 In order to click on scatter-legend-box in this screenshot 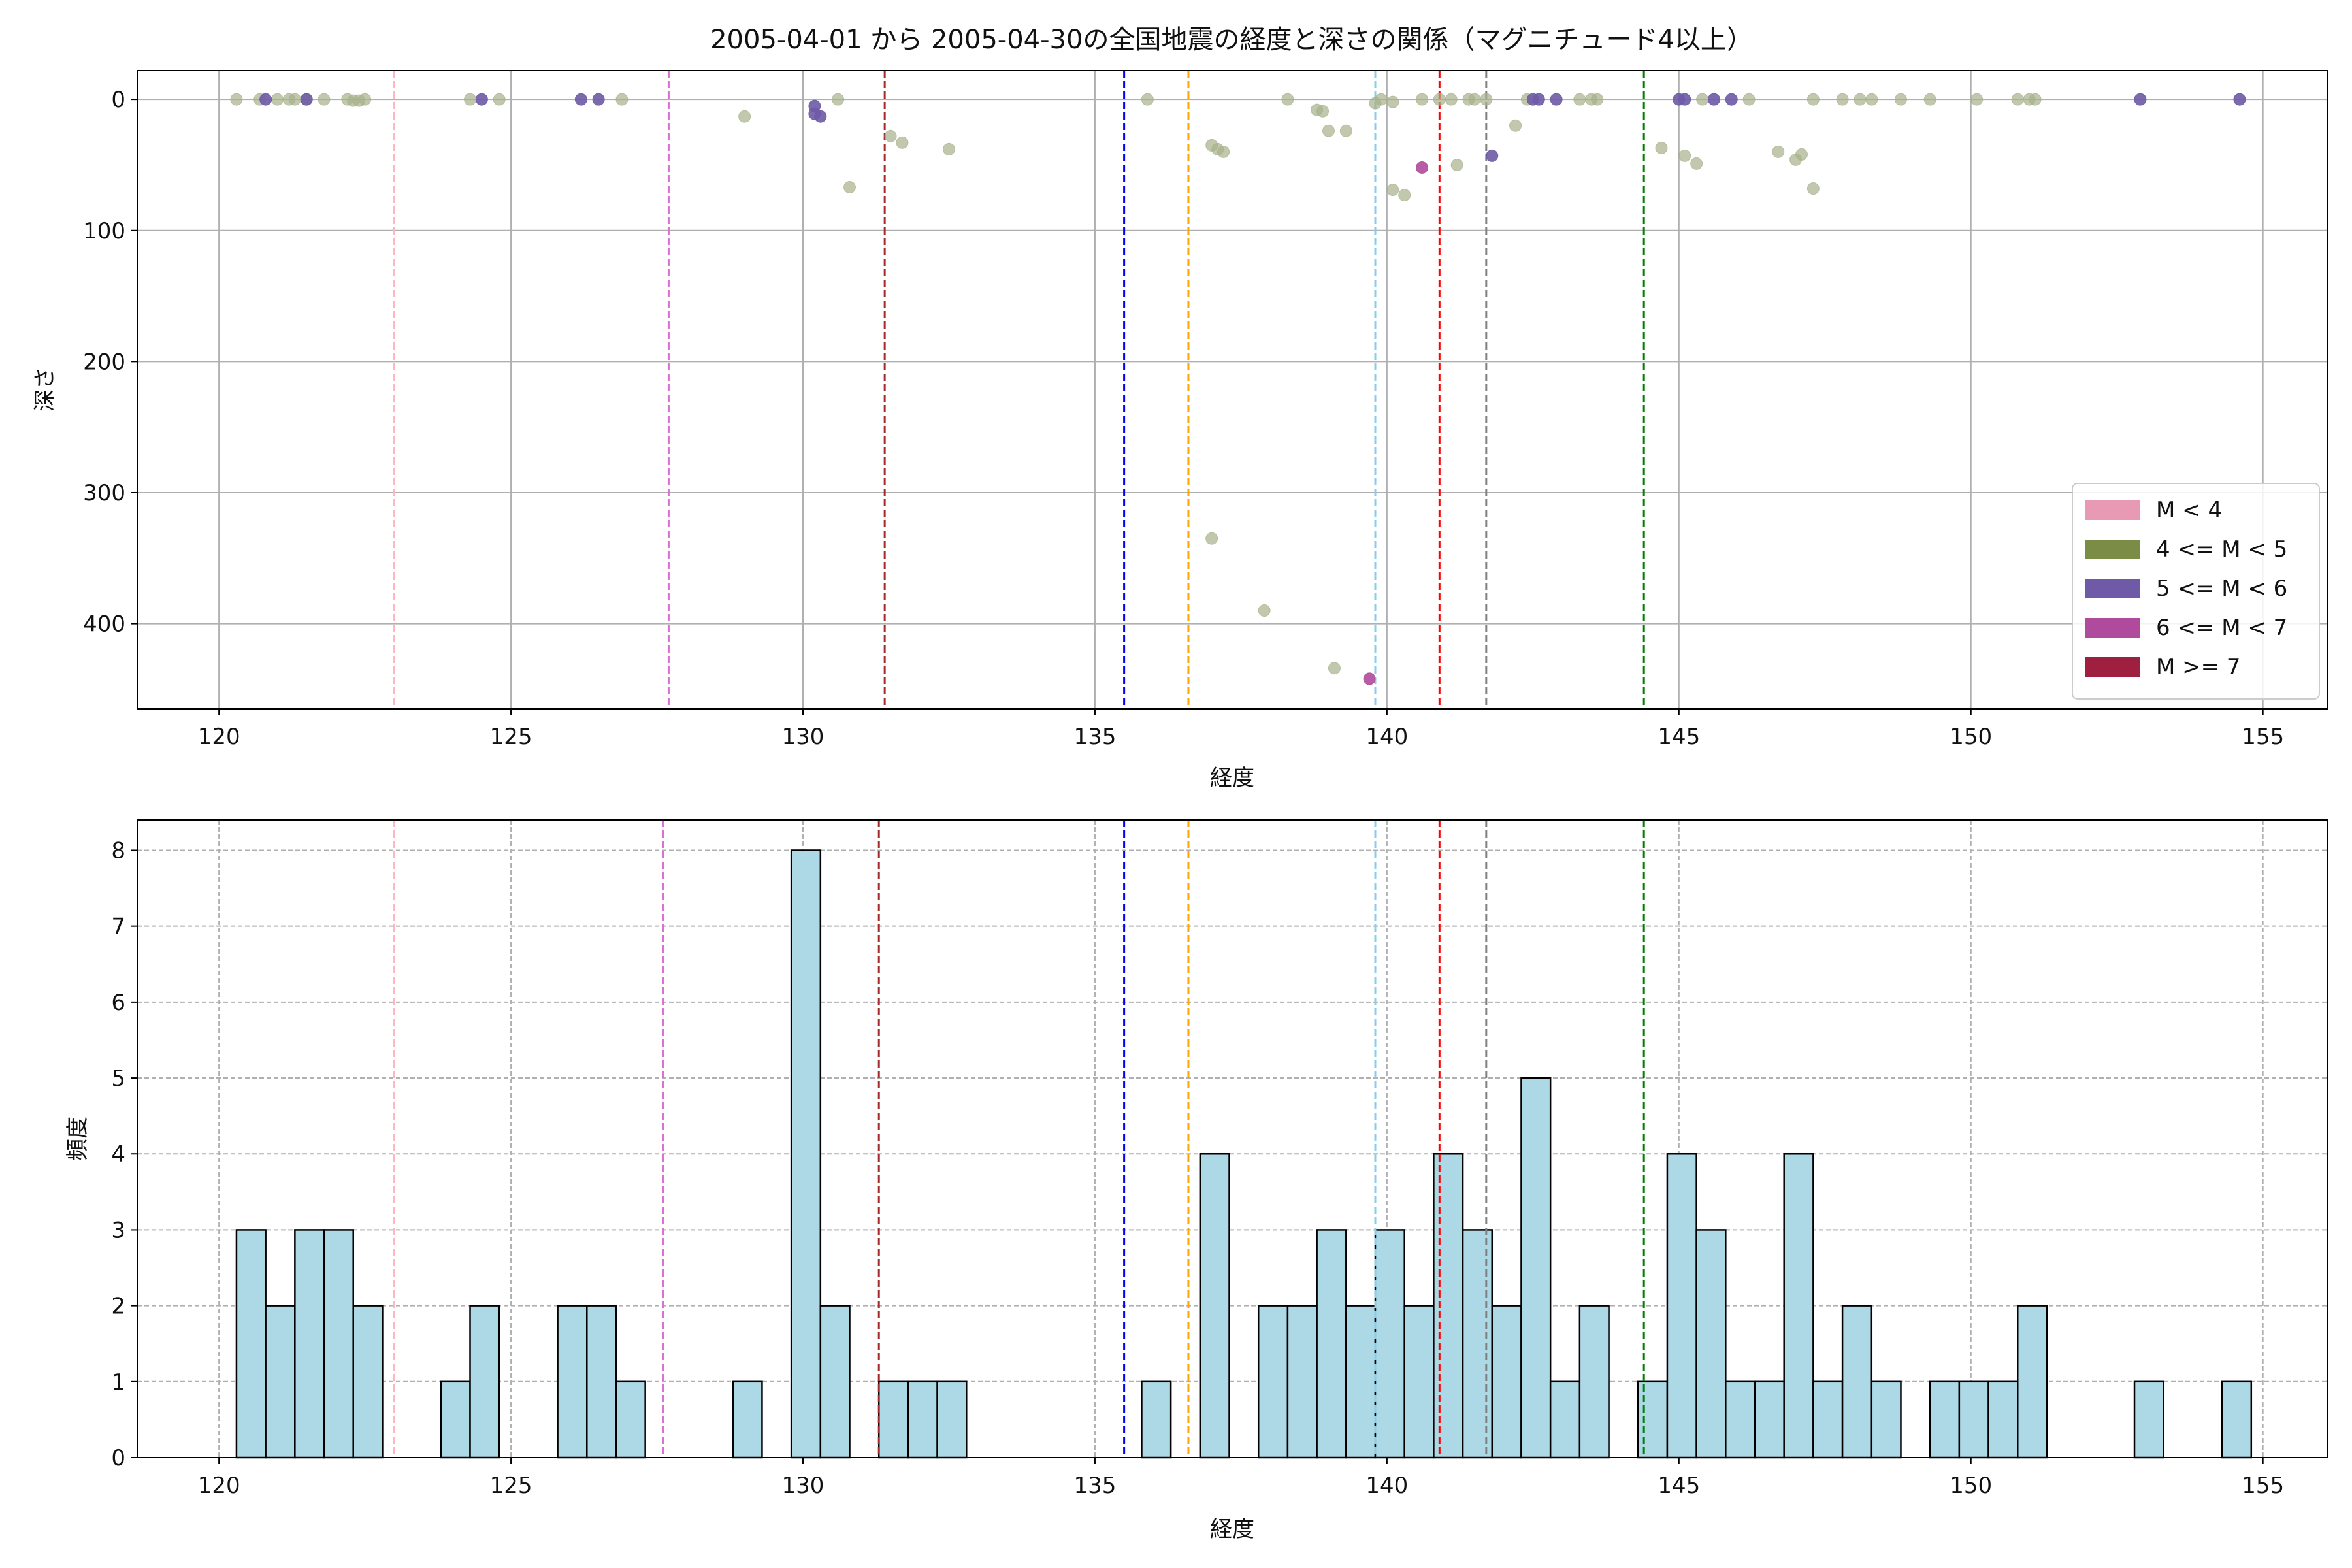, I will do `click(2196, 591)`.